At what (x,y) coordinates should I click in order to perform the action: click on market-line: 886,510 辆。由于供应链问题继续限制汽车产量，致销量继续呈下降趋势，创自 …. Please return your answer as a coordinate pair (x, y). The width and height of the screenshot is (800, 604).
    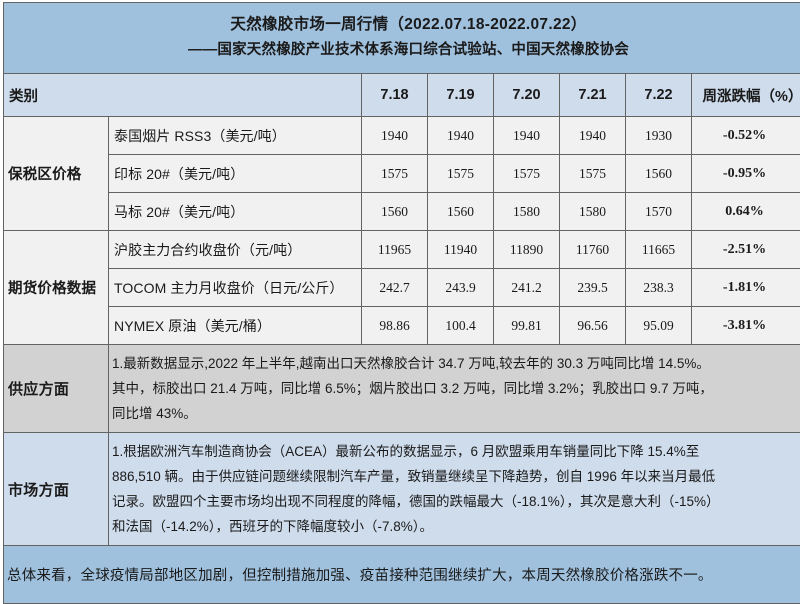
    Looking at the image, I should click on (456, 476).